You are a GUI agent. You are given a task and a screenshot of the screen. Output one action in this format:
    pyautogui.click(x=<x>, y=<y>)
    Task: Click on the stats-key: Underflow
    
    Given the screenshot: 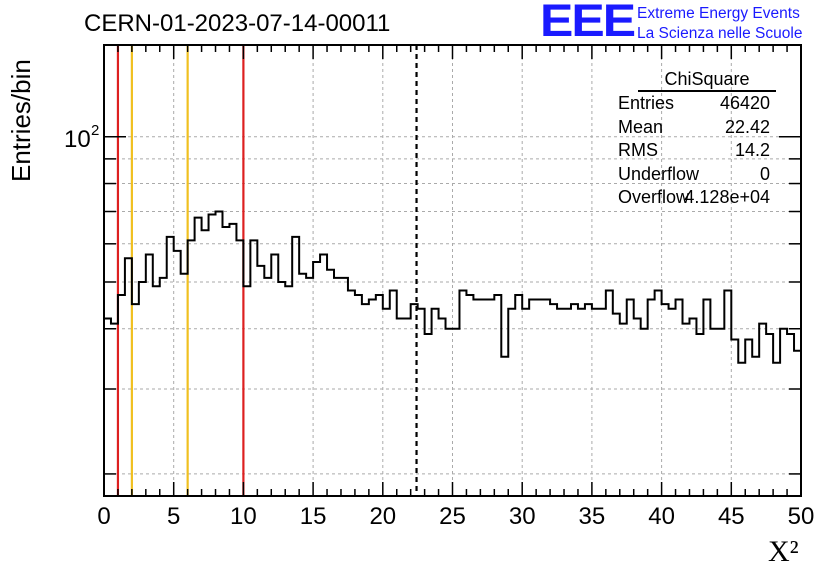 What is the action you would take?
    pyautogui.click(x=659, y=173)
    